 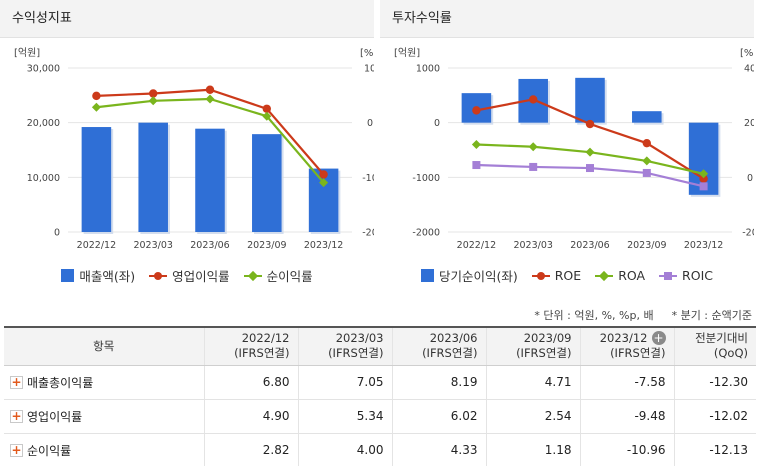 I want to click on right-tick-label: -20, so click(x=748, y=233).